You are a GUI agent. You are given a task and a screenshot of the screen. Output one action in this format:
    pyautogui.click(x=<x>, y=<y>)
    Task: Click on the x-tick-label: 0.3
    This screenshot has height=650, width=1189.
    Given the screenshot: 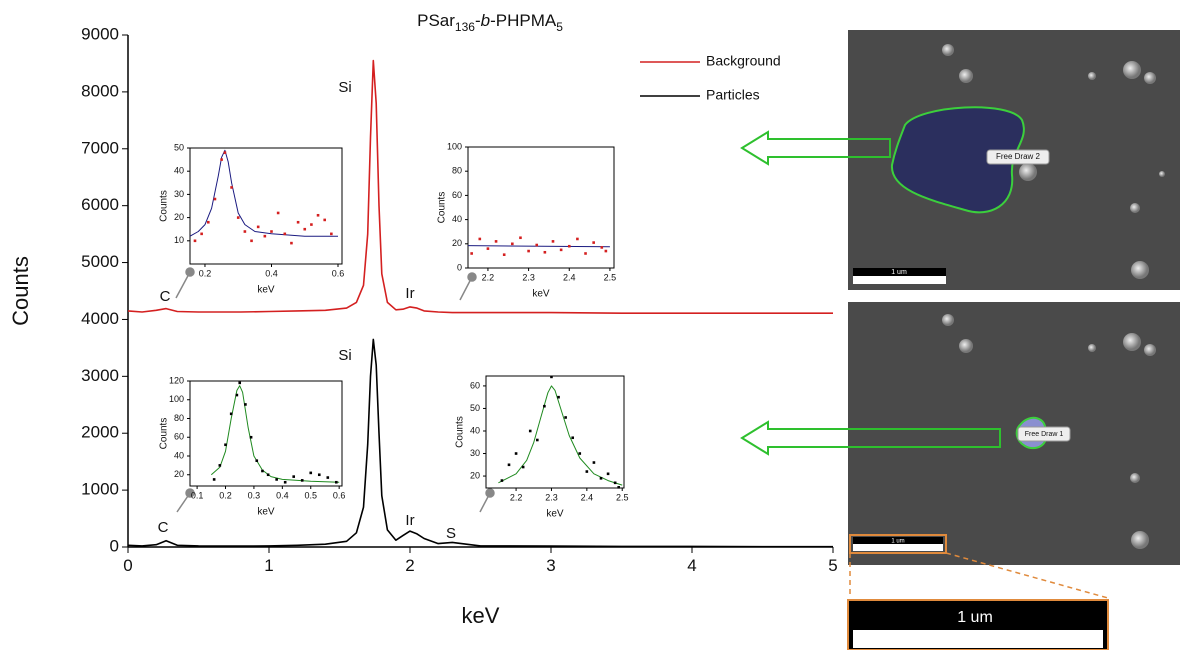 What is the action you would take?
    pyautogui.click(x=254, y=496)
    